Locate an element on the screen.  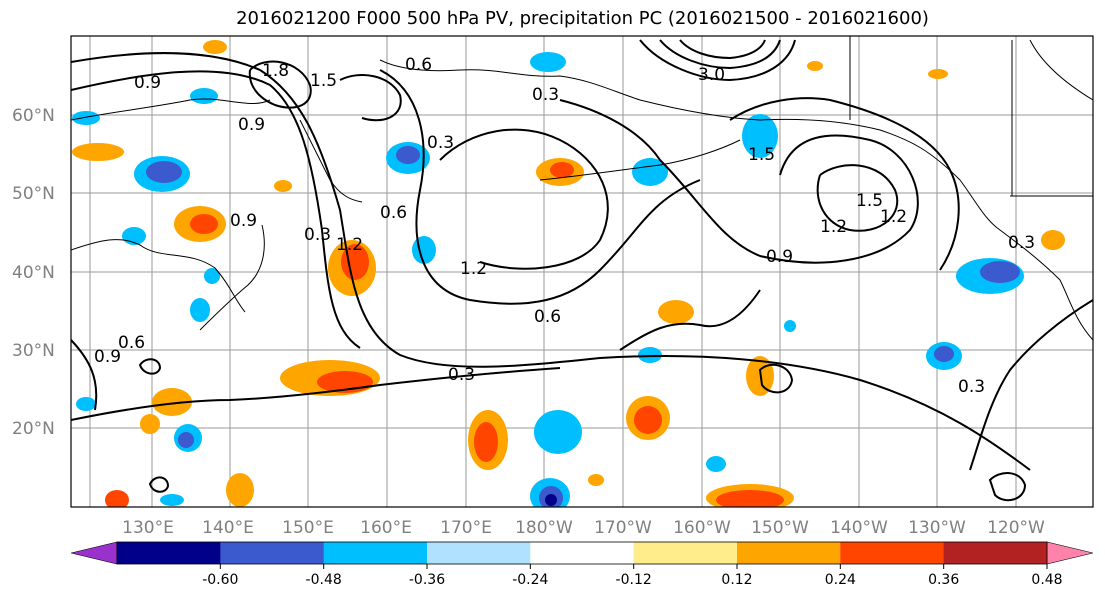
colorbar-boxes is located at coordinates (582, 553).